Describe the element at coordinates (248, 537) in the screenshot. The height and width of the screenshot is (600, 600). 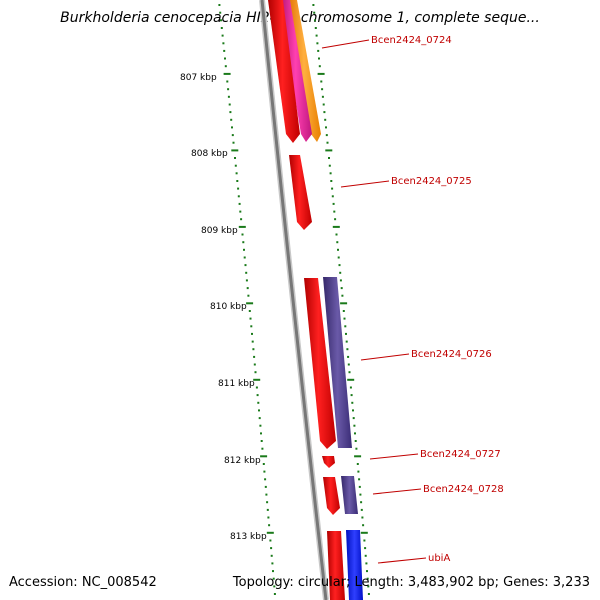
I see `kbp-label-813: 813 kbp` at that location.